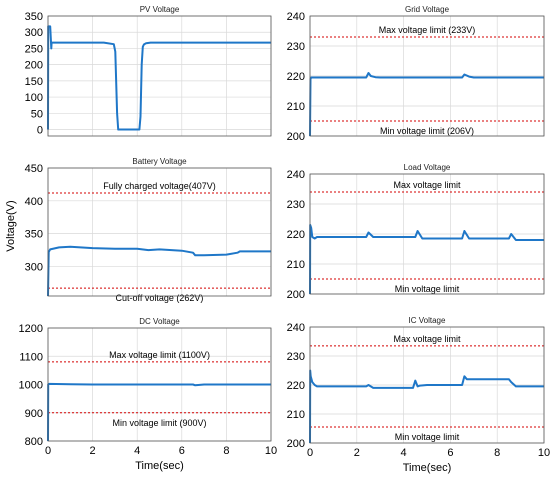 This screenshot has width=550, height=477. Describe the element at coordinates (427, 437) in the screenshot. I see `ic-ref-label: Min voltage limit` at that location.